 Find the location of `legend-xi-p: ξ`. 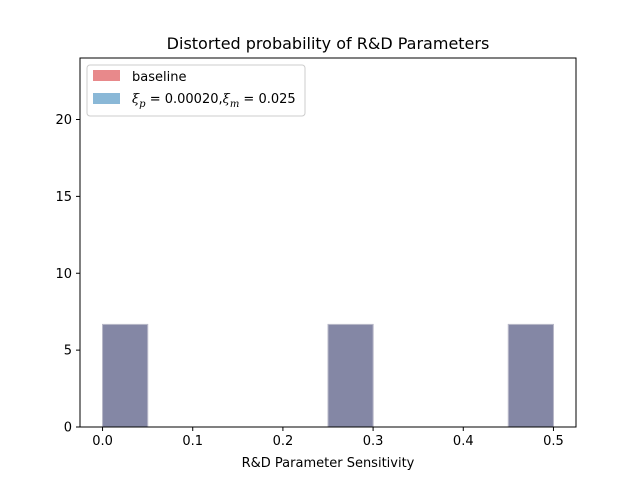

legend-xi-p: ξ is located at coordinates (136, 99).